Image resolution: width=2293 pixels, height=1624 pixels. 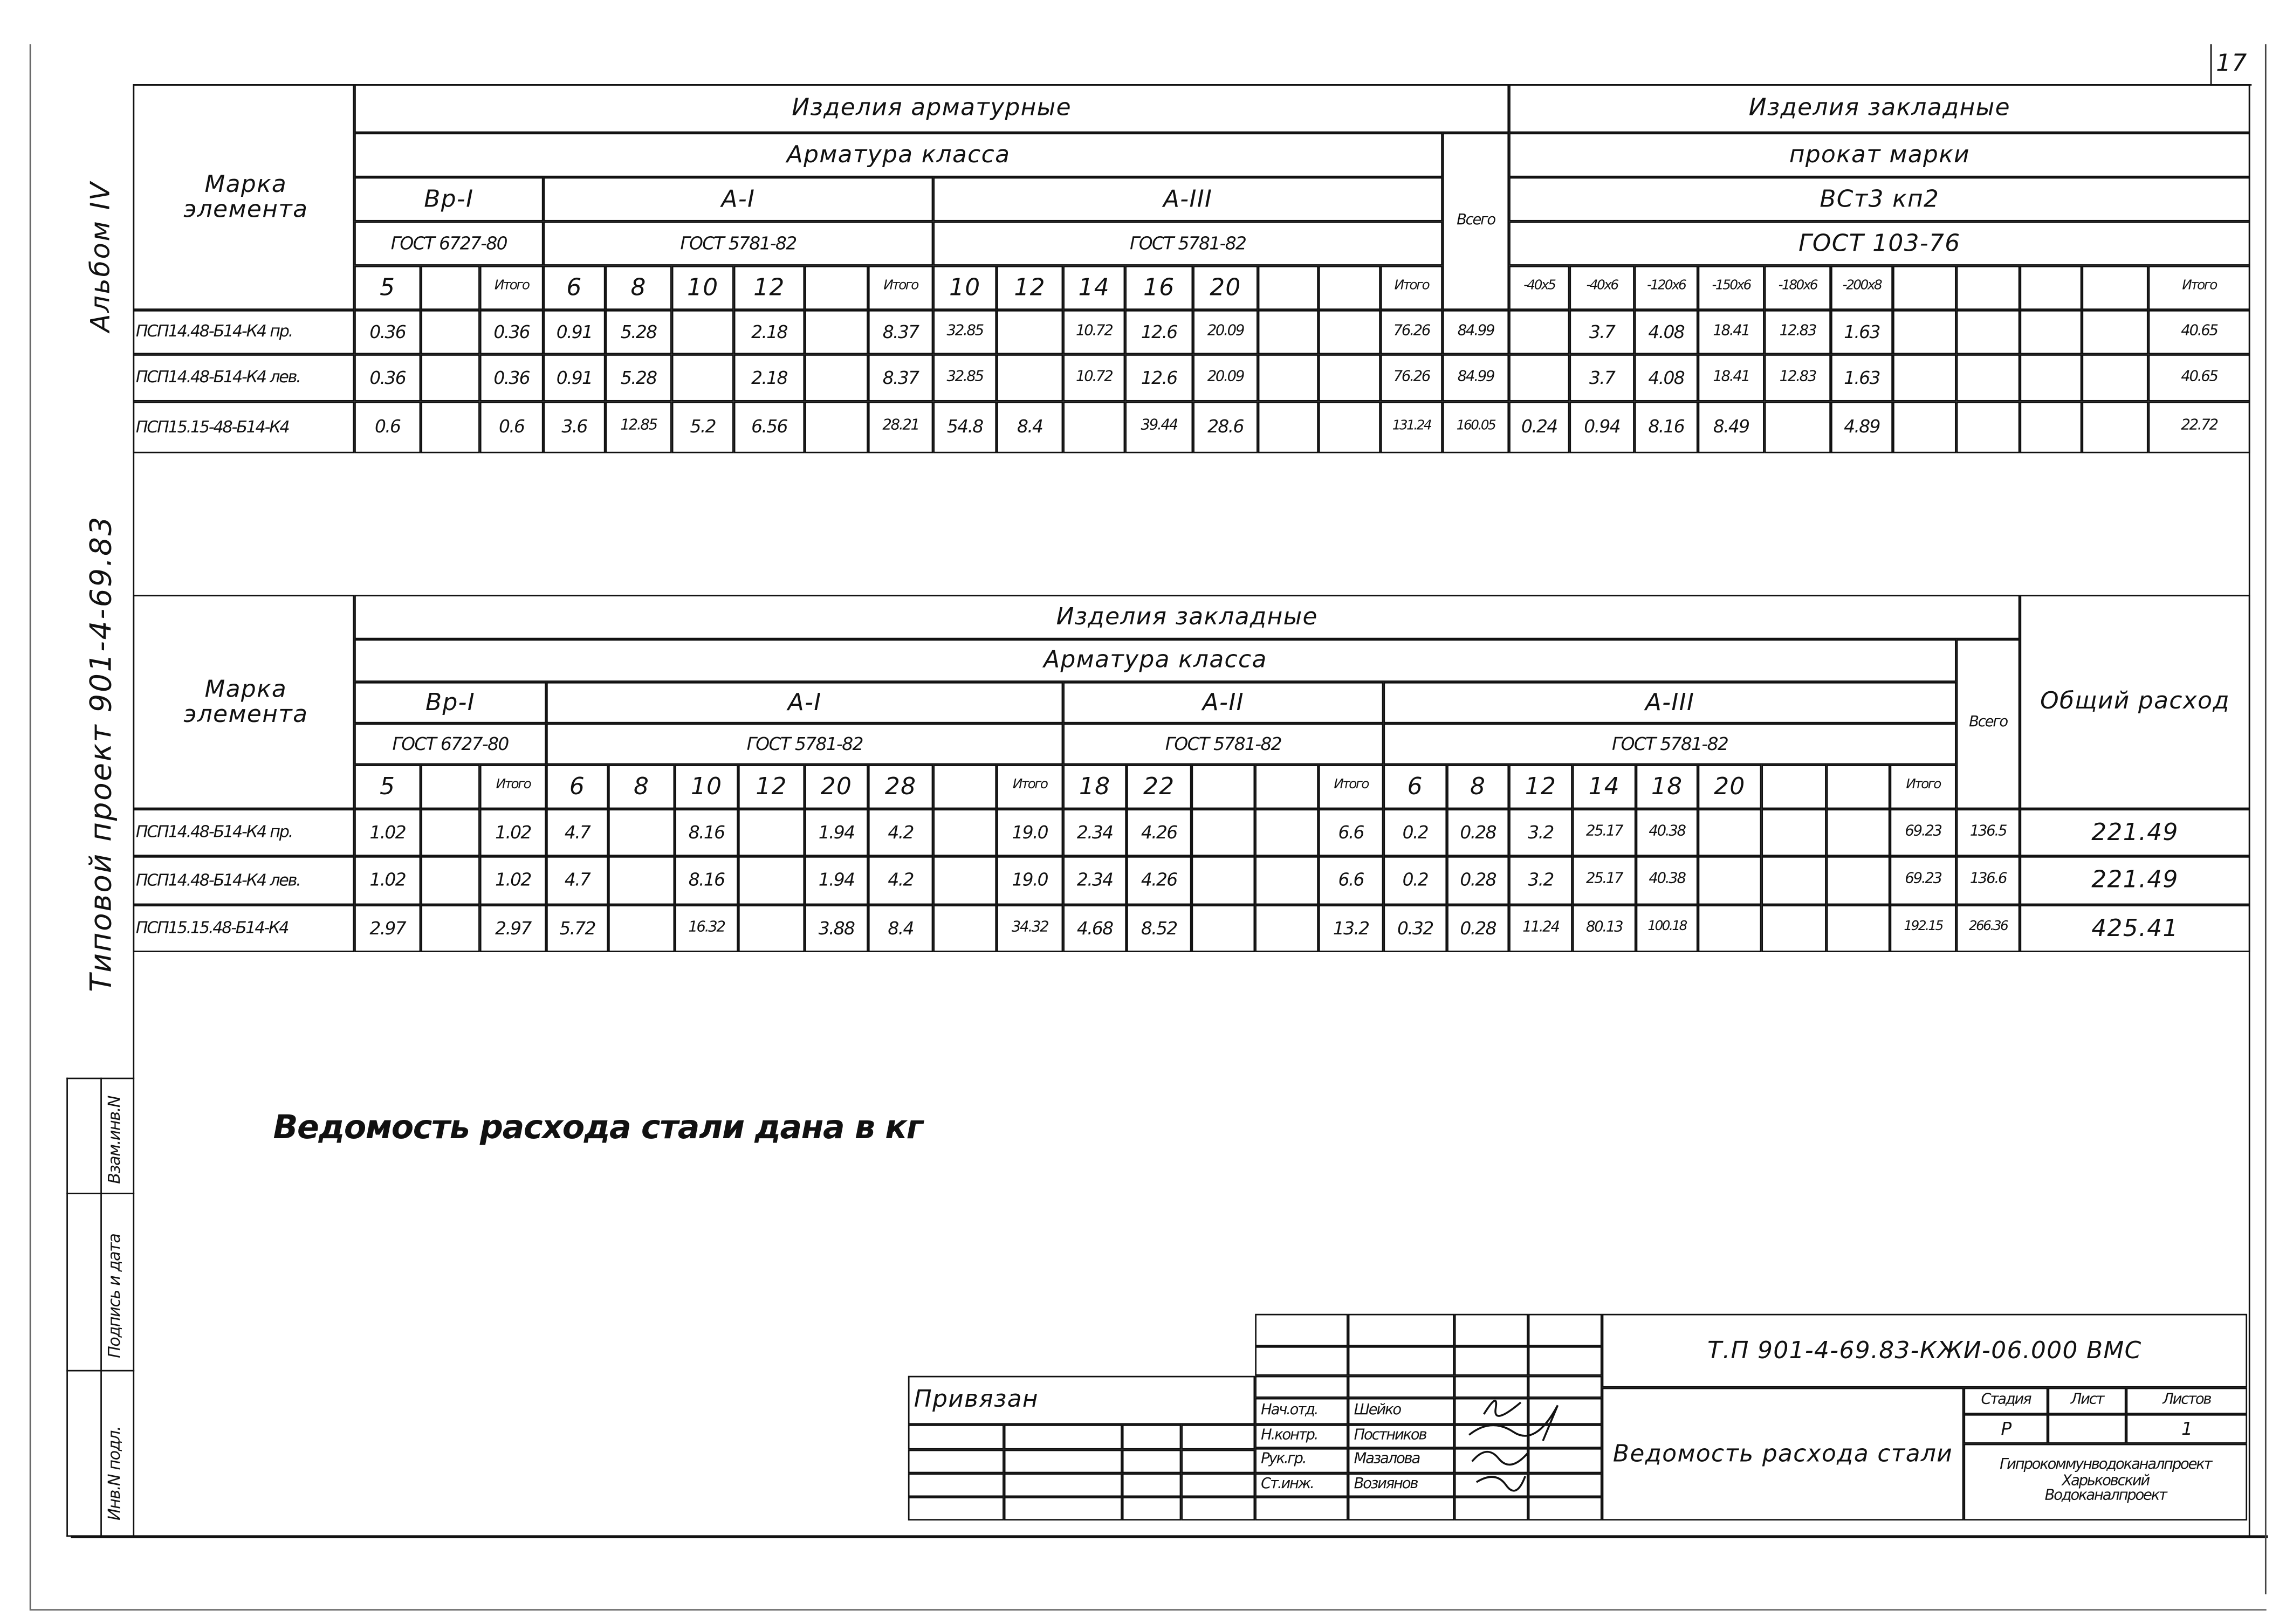 I want to click on bottom-column-header-text: 18, so click(x=1095, y=785).